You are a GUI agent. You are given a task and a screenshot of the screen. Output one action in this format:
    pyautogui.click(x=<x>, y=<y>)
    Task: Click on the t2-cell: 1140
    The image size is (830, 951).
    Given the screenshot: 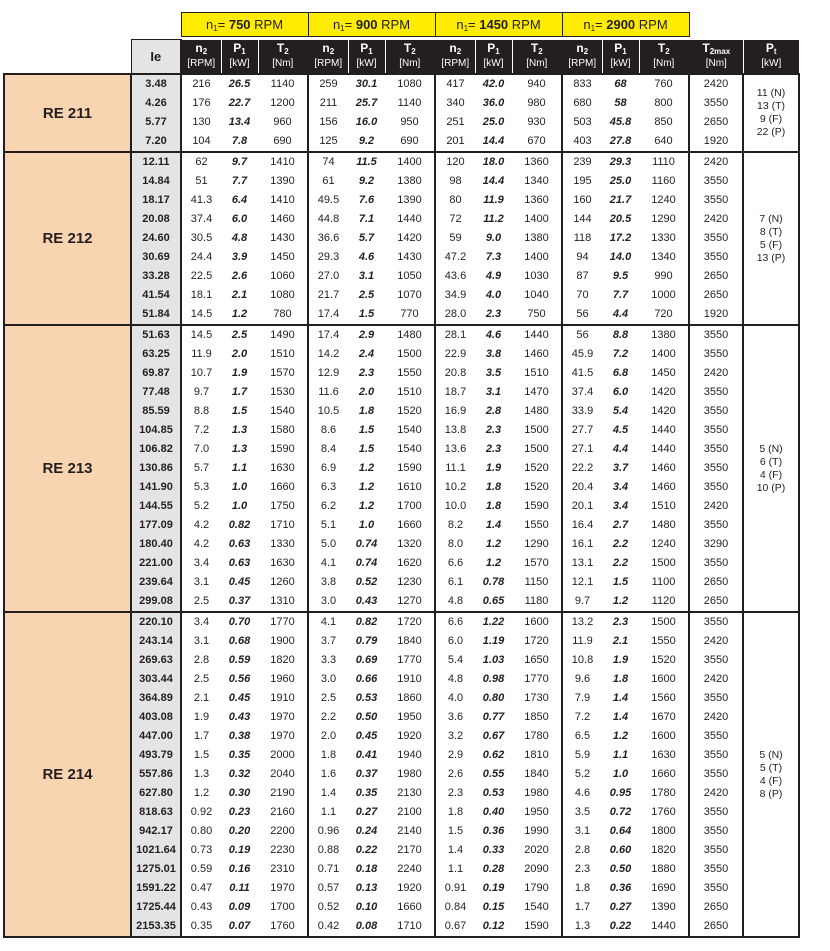 What is the action you would take?
    pyautogui.click(x=409, y=103)
    